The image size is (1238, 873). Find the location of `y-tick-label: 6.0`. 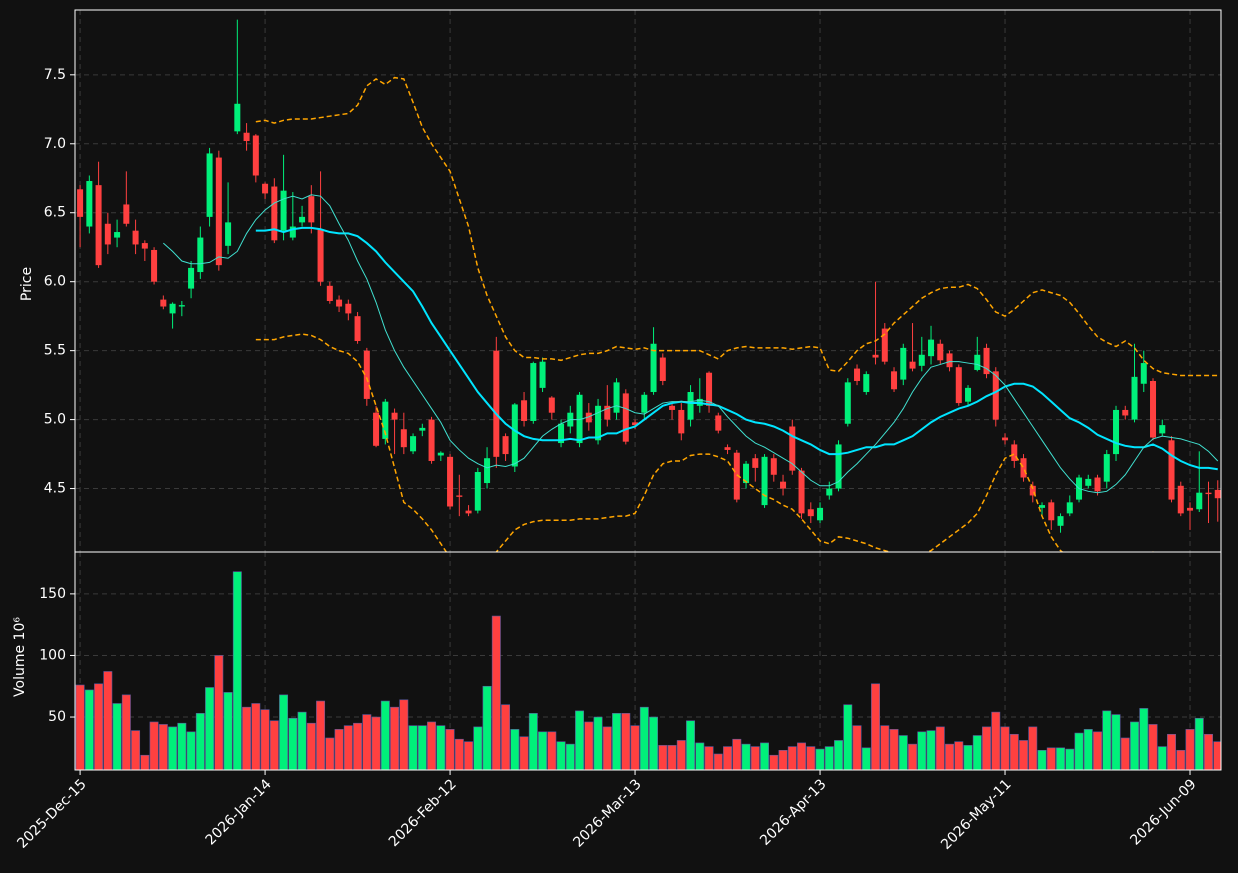

y-tick-label: 6.0 is located at coordinates (55, 282).